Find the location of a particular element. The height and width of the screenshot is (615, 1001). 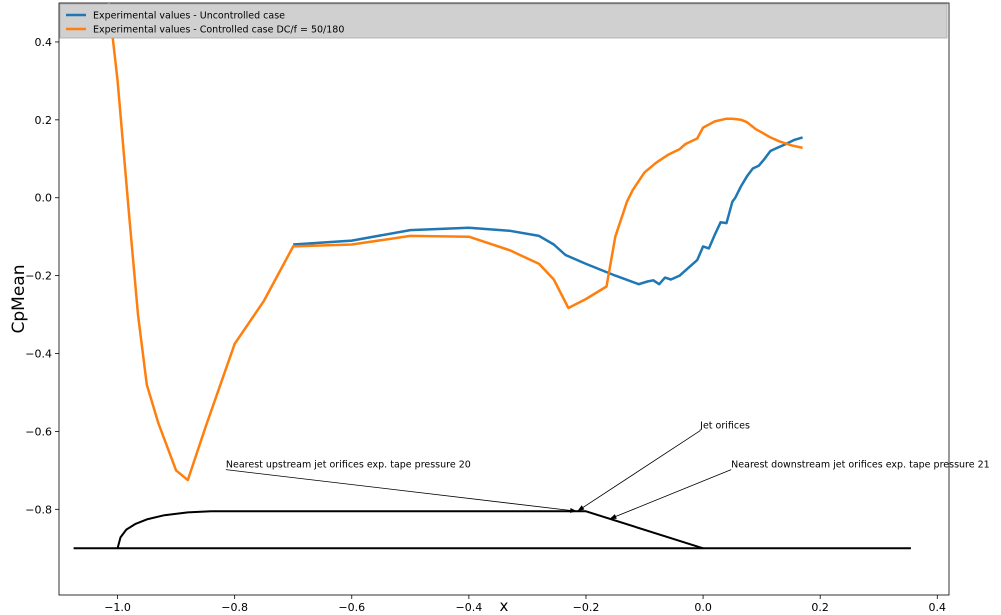

y-tick-label: −0.4 is located at coordinates (38, 354).